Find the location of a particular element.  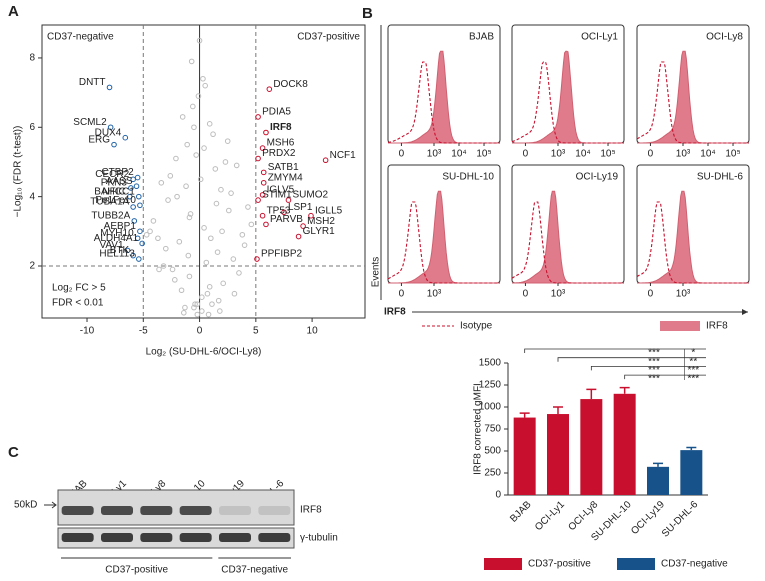

point-label: NCF1 is located at coordinates (343, 155).